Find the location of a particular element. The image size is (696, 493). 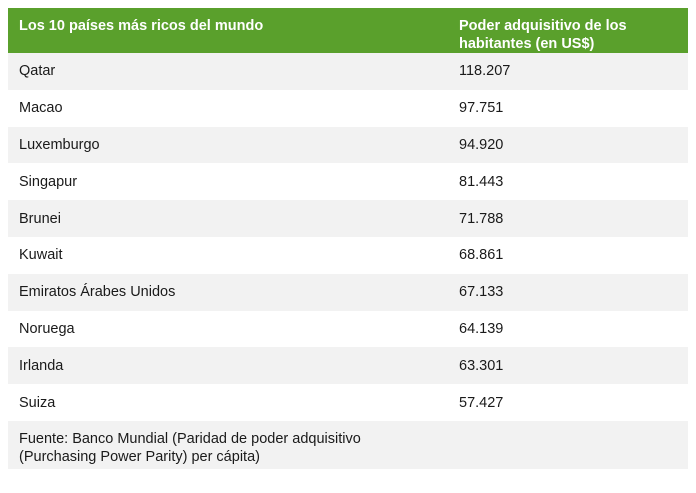

value-cell: 67.133 is located at coordinates (568, 292).